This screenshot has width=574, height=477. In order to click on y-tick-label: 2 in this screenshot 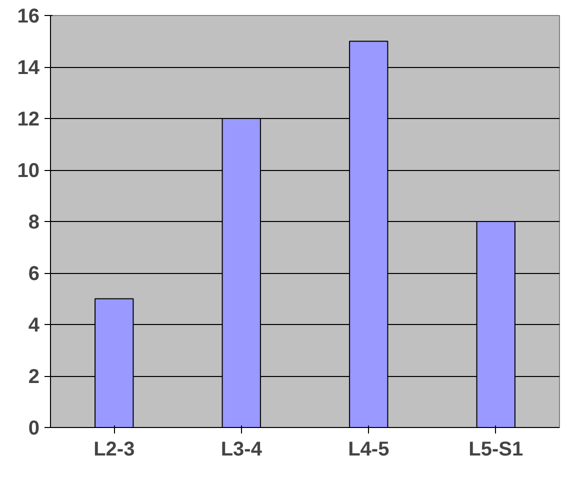, I will do `click(34, 377)`.